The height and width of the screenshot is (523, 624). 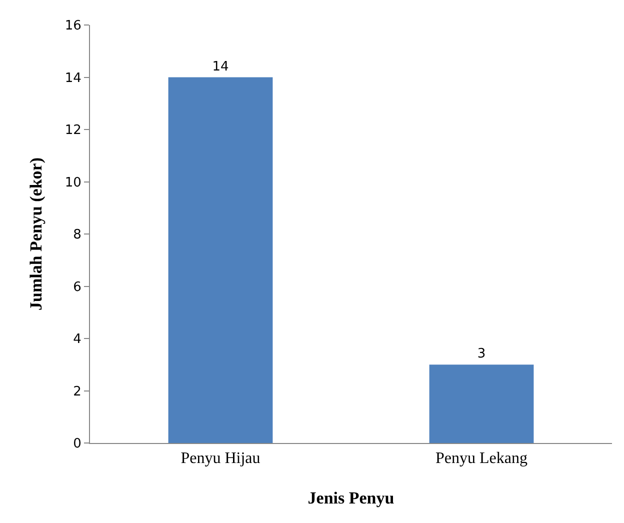 I want to click on x-tick-label: Penyu Lekang, so click(x=482, y=459).